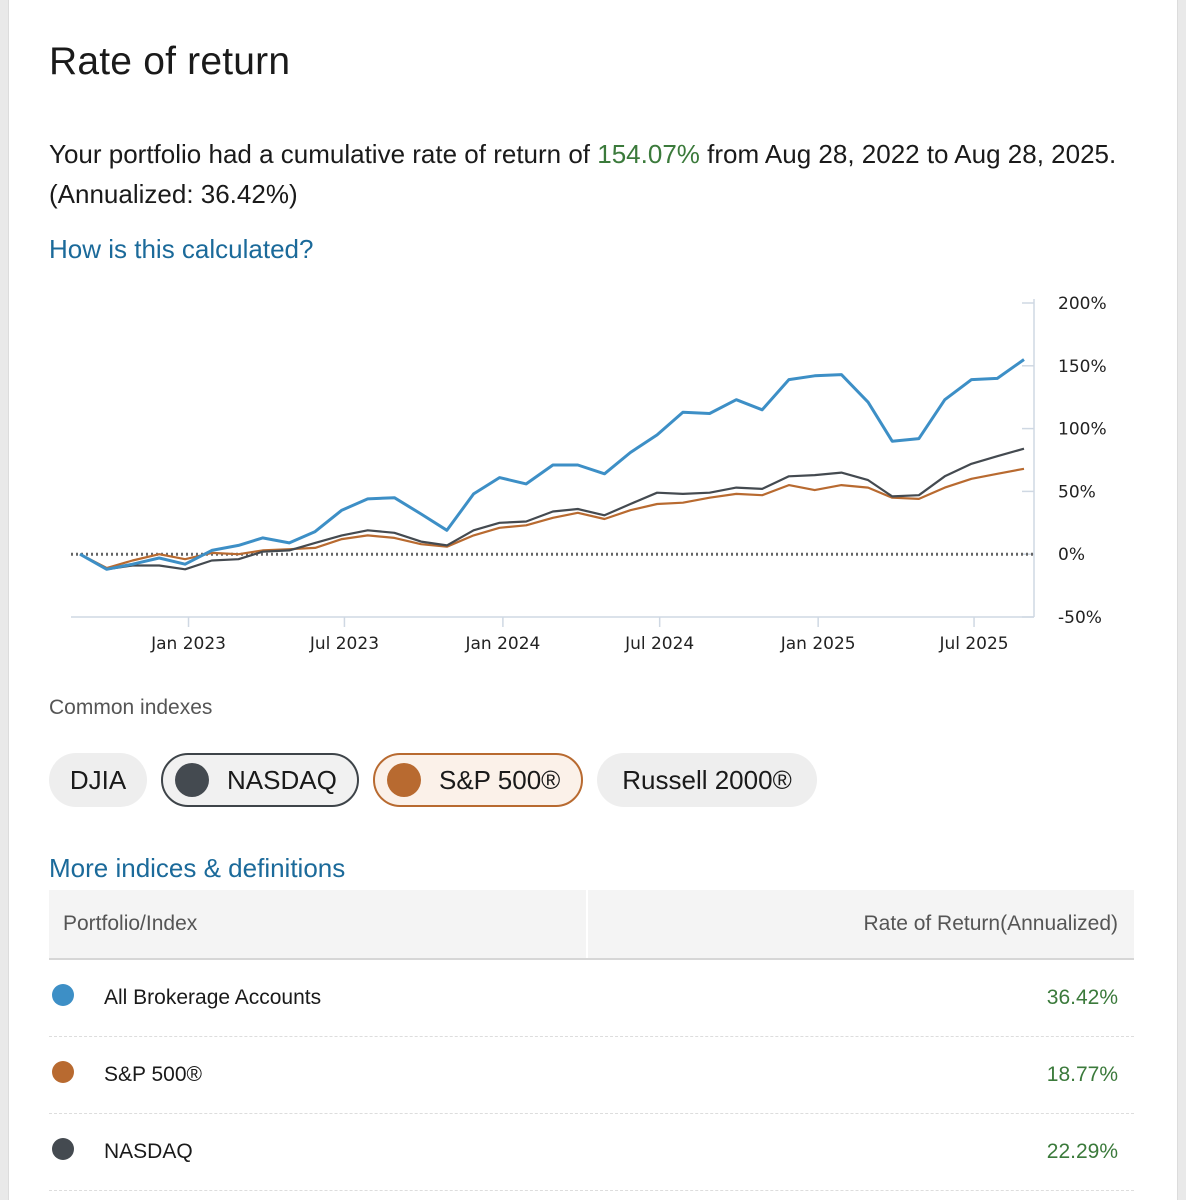  What do you see at coordinates (170, 61) in the screenshot?
I see `page-title: Rate of return` at bounding box center [170, 61].